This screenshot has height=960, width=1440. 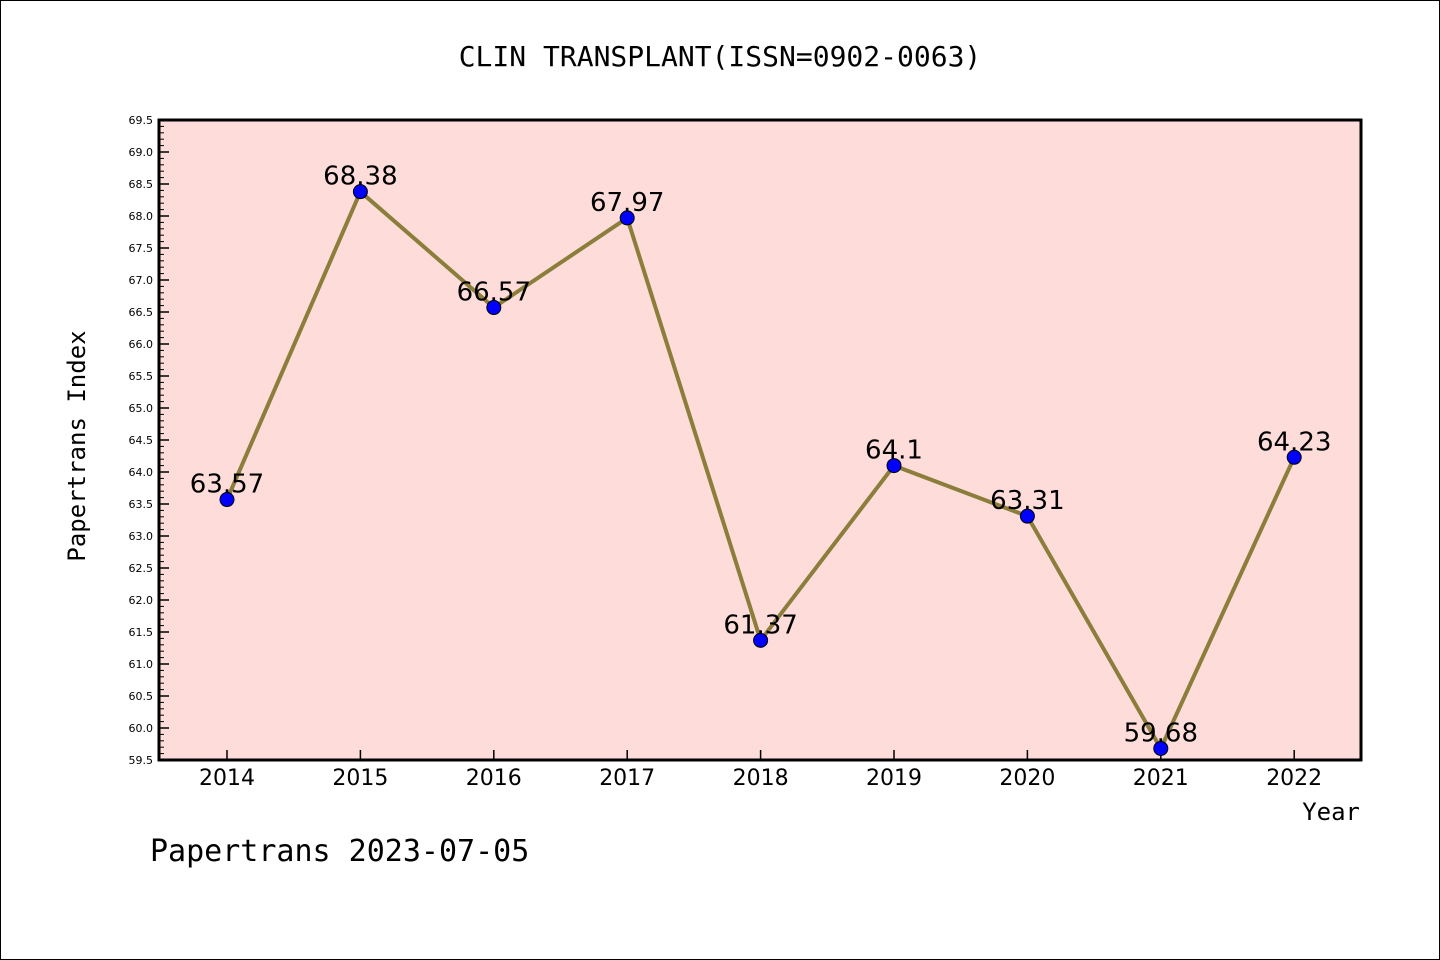 What do you see at coordinates (1161, 733) in the screenshot?
I see `data-label: 59.68` at bounding box center [1161, 733].